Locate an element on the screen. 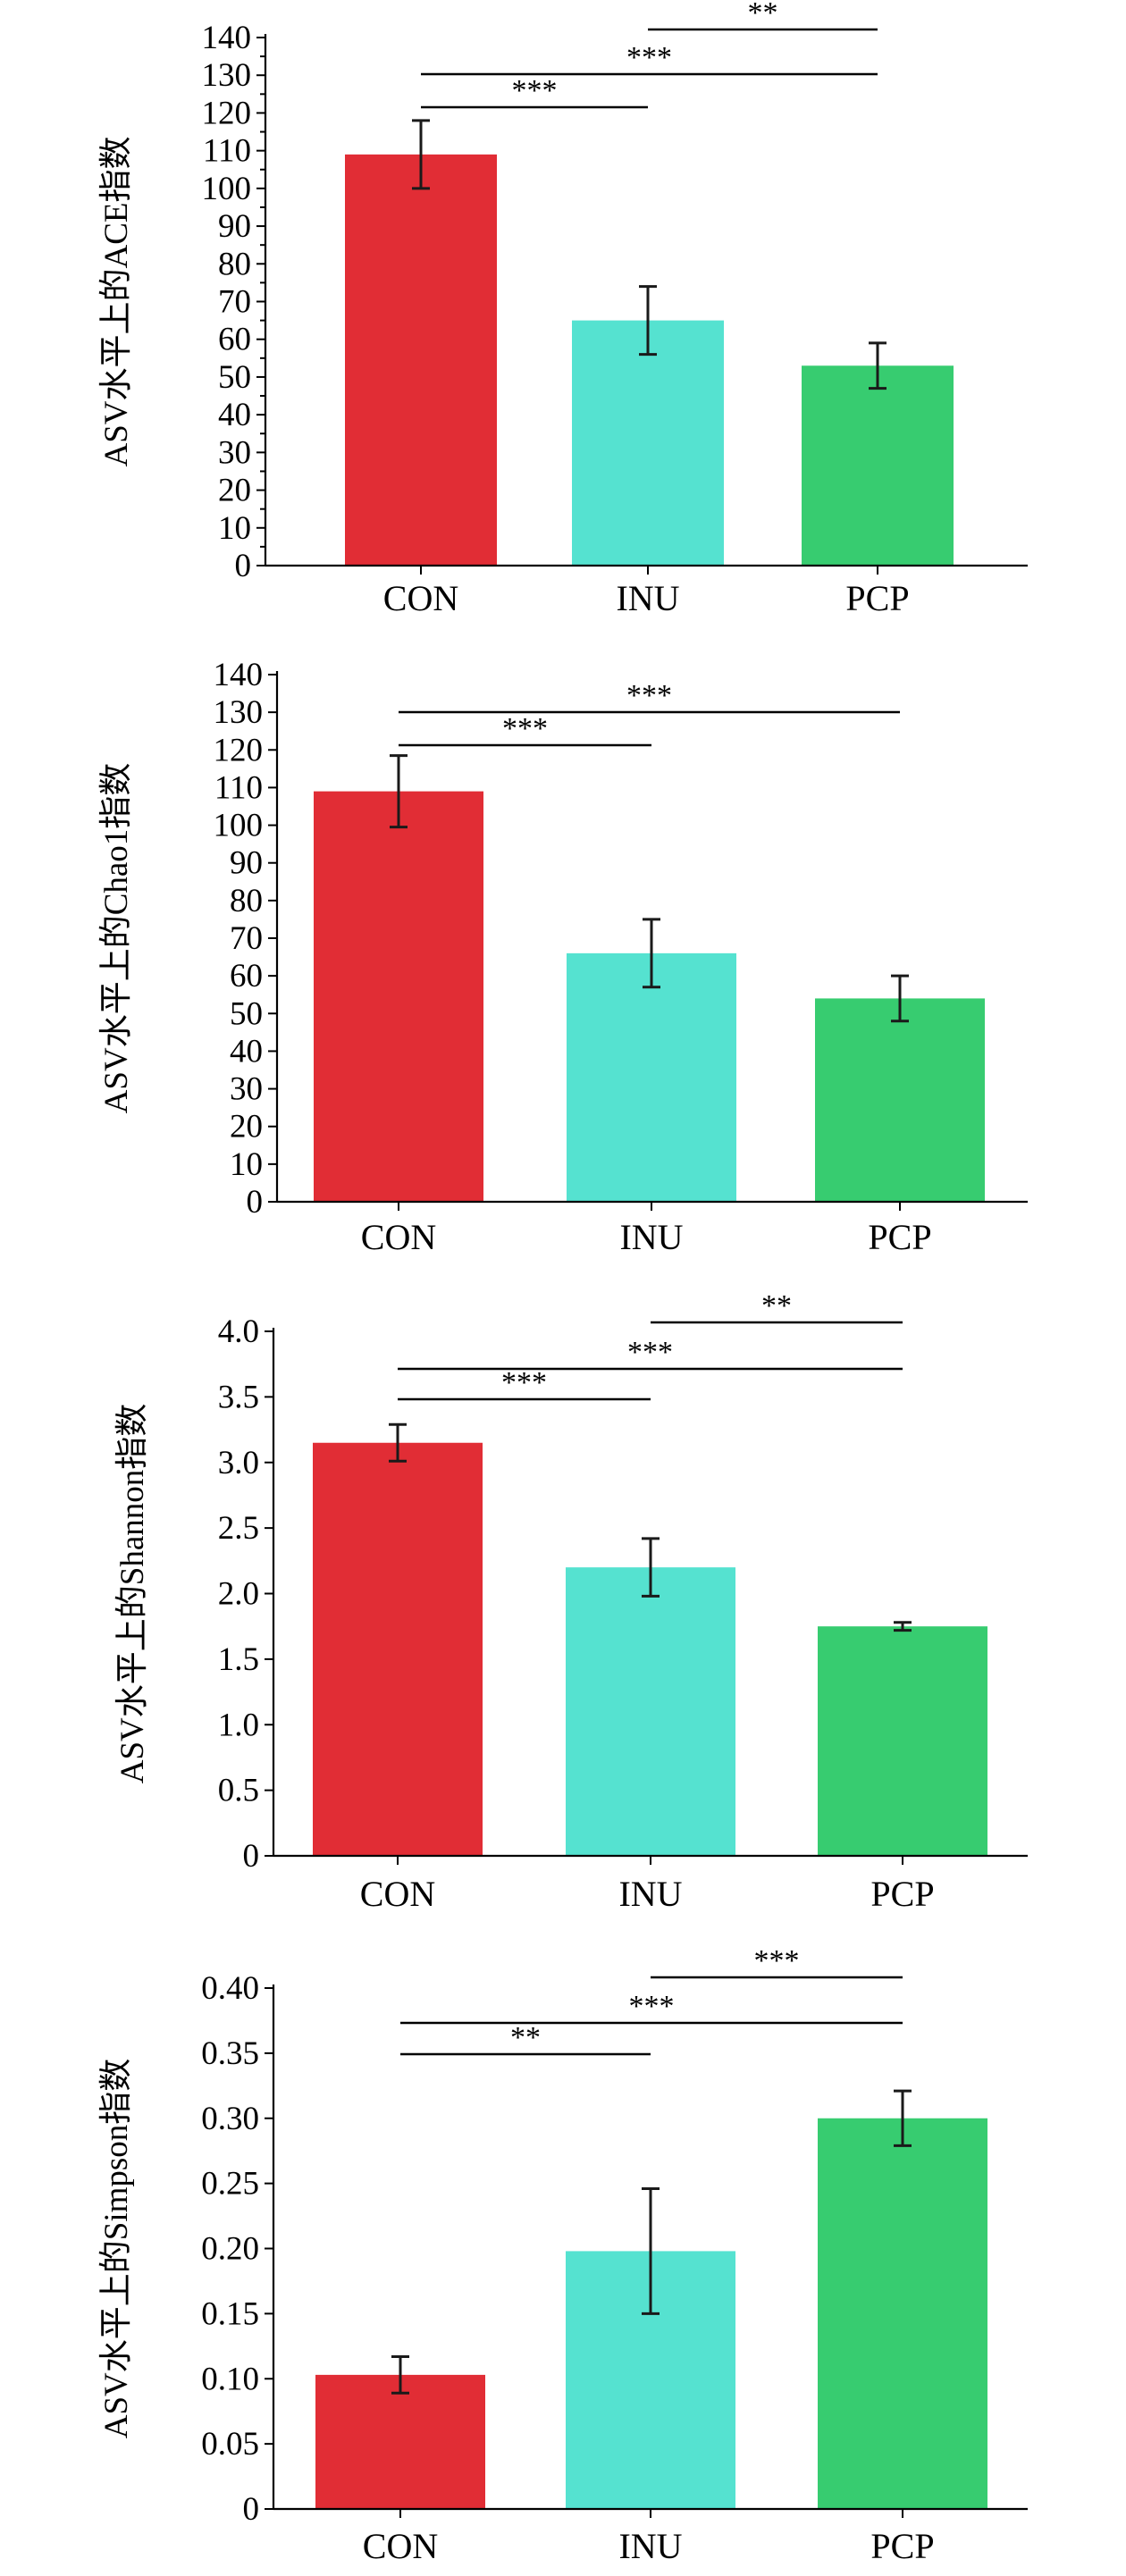 The image size is (1126, 2576). y-tick-label: 3.0 is located at coordinates (239, 1463).